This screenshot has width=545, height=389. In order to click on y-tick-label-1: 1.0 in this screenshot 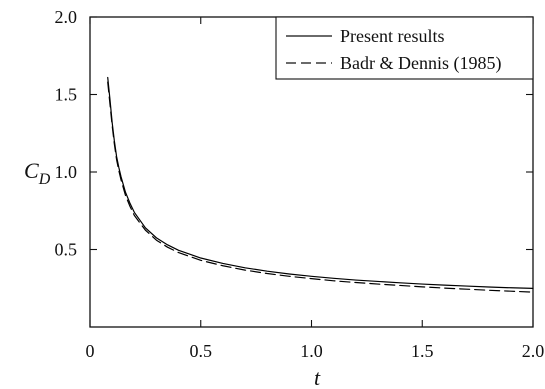, I will do `click(66, 172)`.